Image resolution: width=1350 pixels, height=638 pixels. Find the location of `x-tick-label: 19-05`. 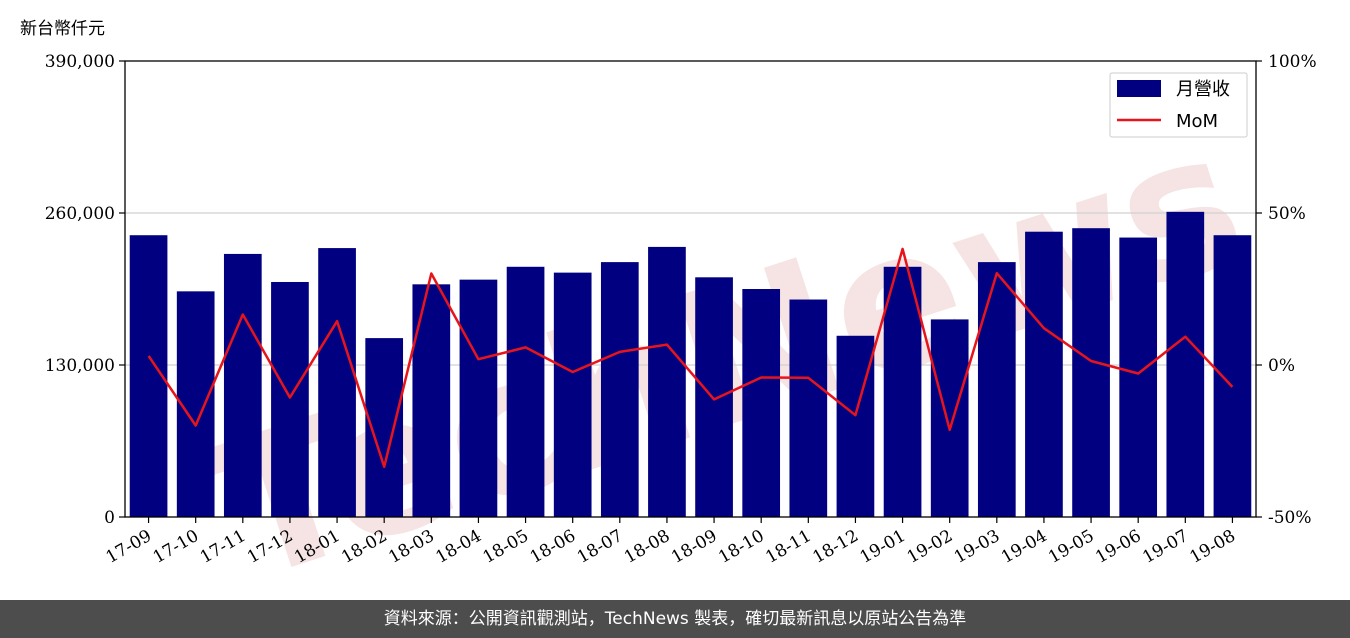

x-tick-label: 19-05 is located at coordinates (1071, 547).